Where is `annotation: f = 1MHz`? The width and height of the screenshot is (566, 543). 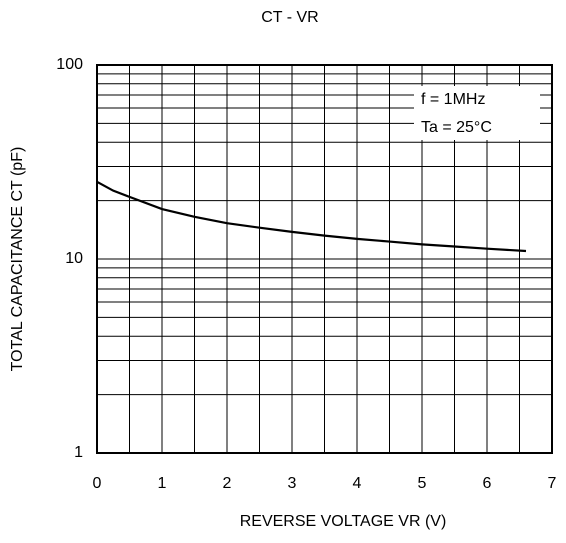 annotation: f = 1MHz is located at coordinates (453, 99).